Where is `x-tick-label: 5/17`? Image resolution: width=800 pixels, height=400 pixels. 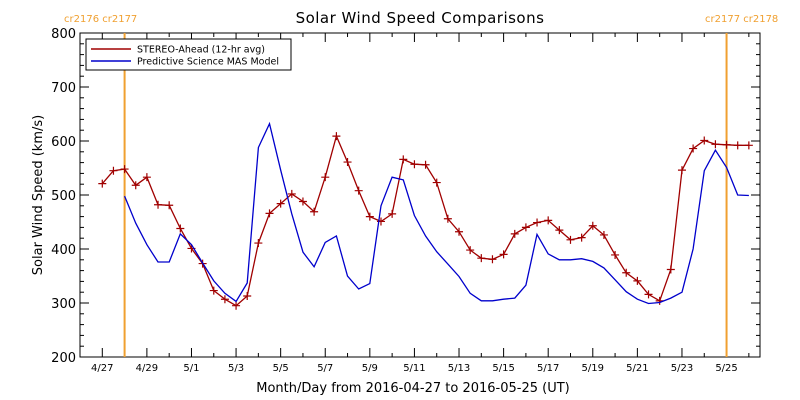
x-tick-label: 5/17 is located at coordinates (548, 368).